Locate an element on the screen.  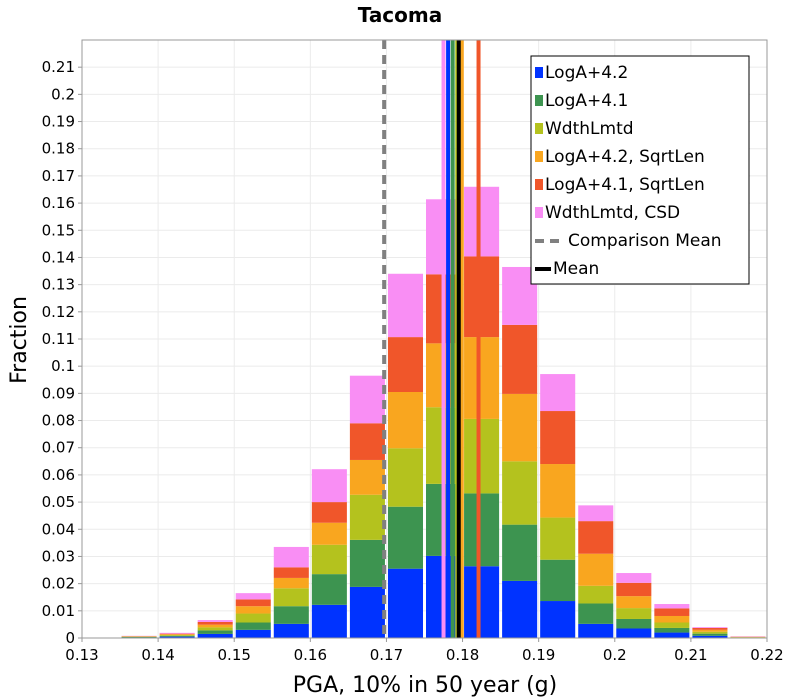
y-tick-label: 0.01 is located at coordinates (58, 611).